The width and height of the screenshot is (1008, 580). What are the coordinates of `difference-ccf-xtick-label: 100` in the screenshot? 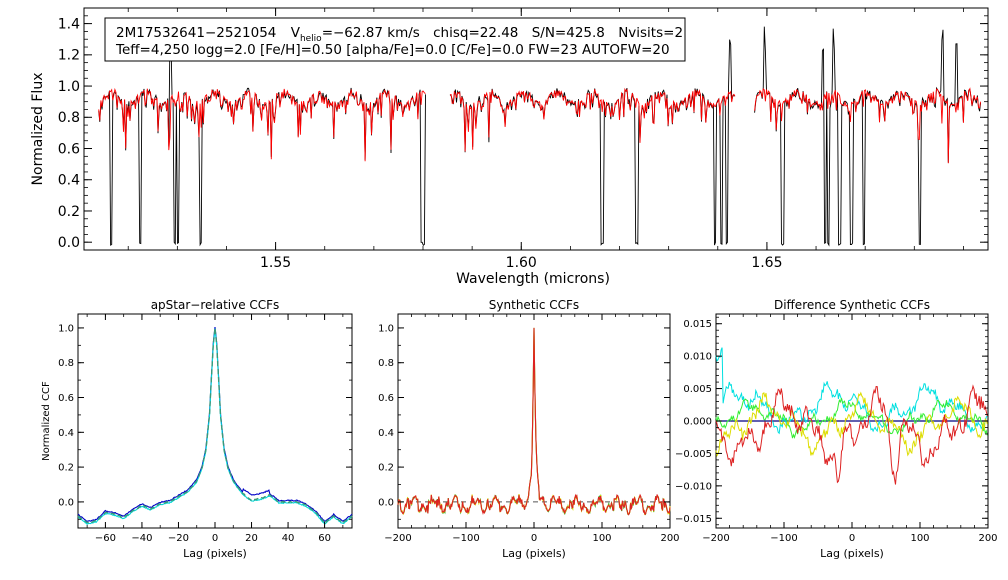 It's located at (919, 538).